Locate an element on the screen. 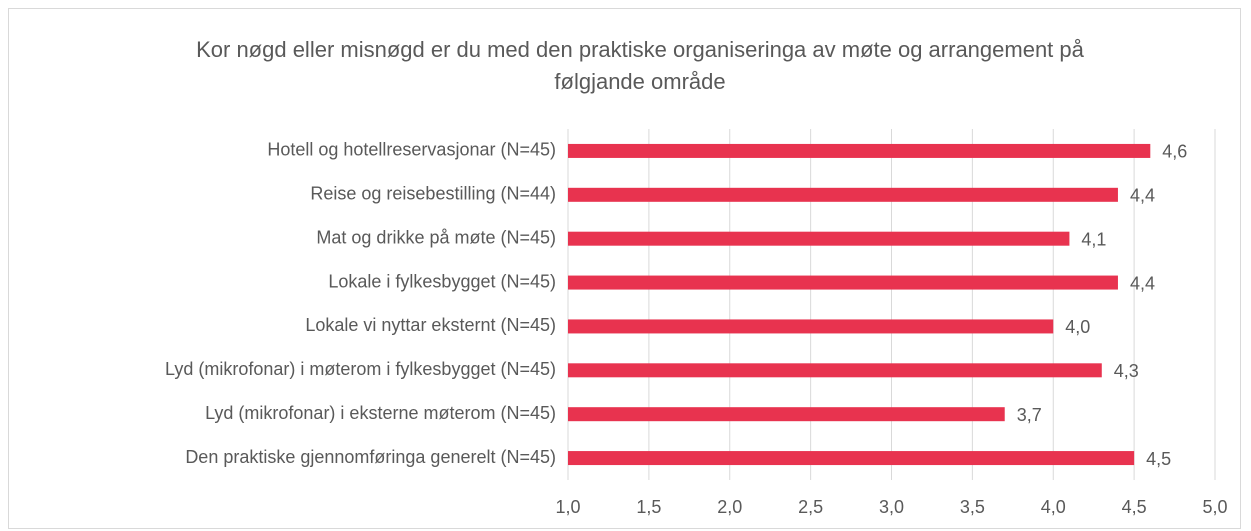  value-label: 4,6 is located at coordinates (1174, 152).